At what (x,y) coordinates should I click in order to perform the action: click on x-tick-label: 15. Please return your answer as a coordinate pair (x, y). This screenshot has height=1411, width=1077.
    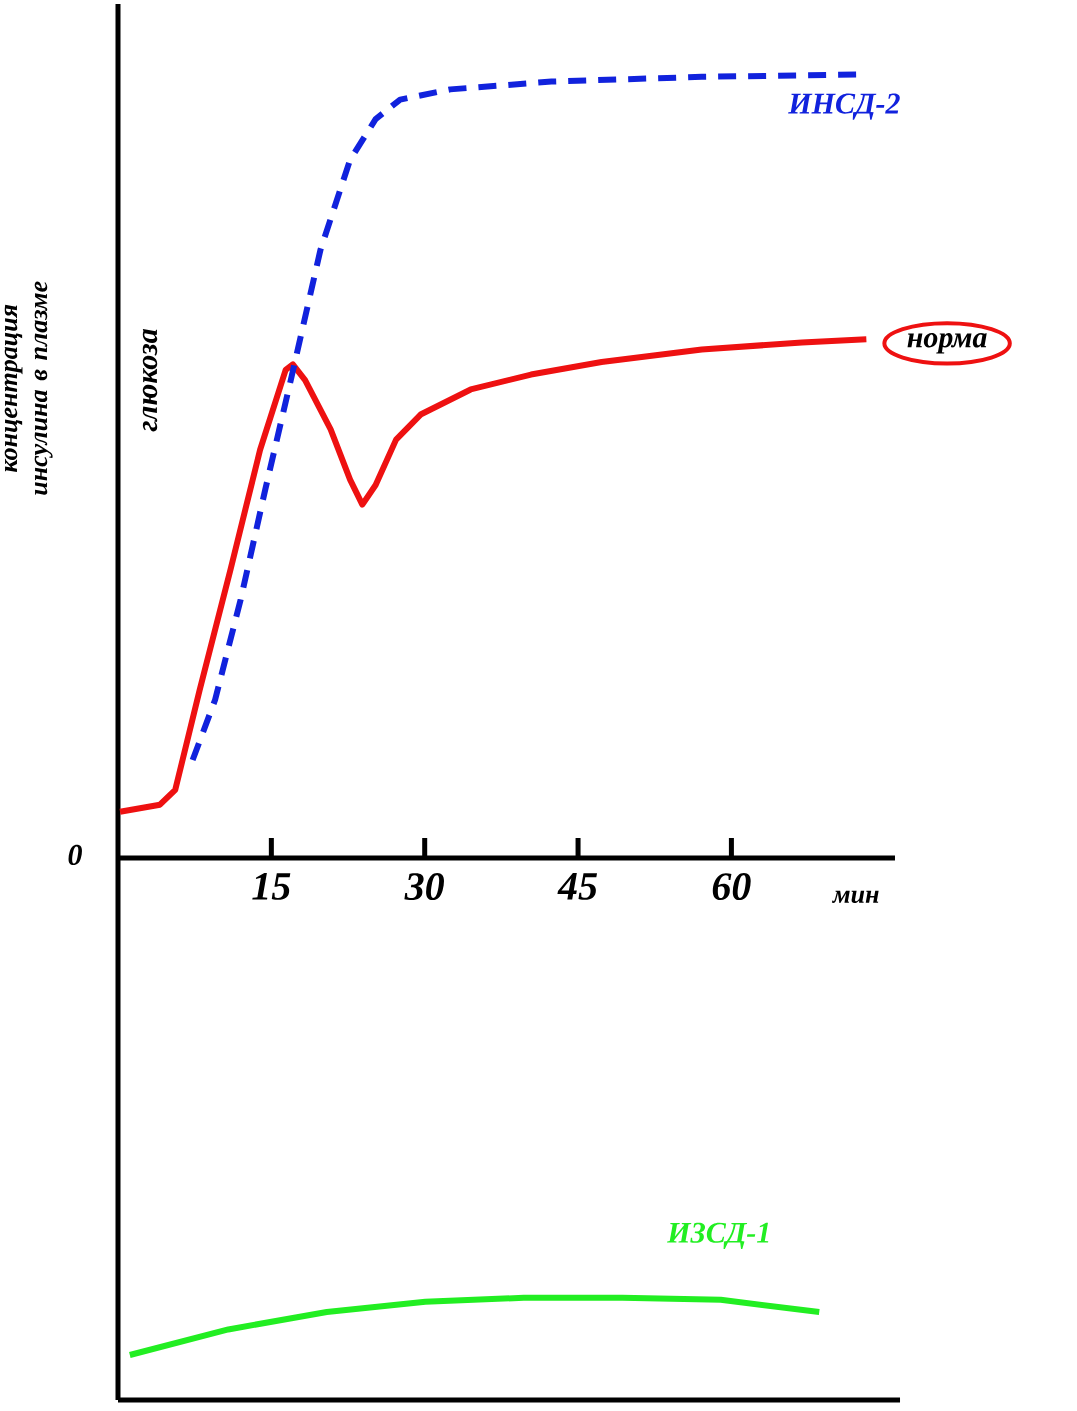
    Looking at the image, I should click on (271, 886).